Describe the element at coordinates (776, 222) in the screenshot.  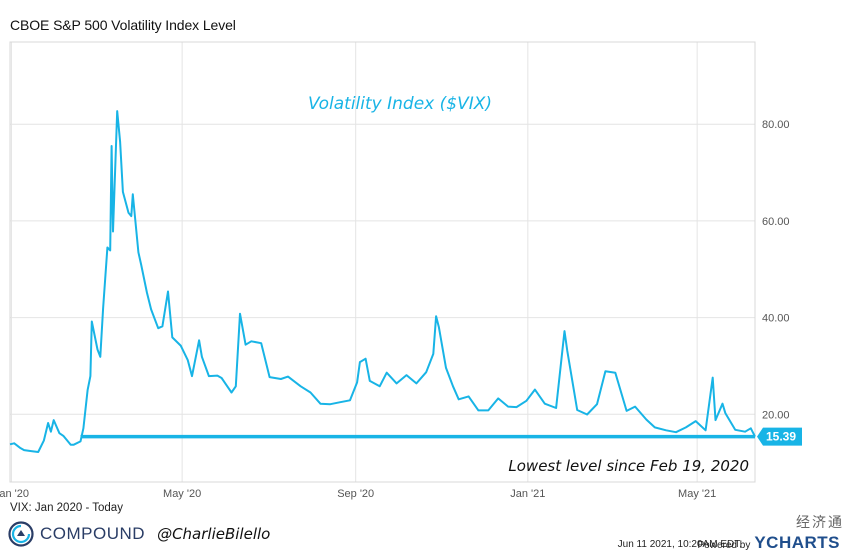
I see `y-tick-label: 60.00` at that location.